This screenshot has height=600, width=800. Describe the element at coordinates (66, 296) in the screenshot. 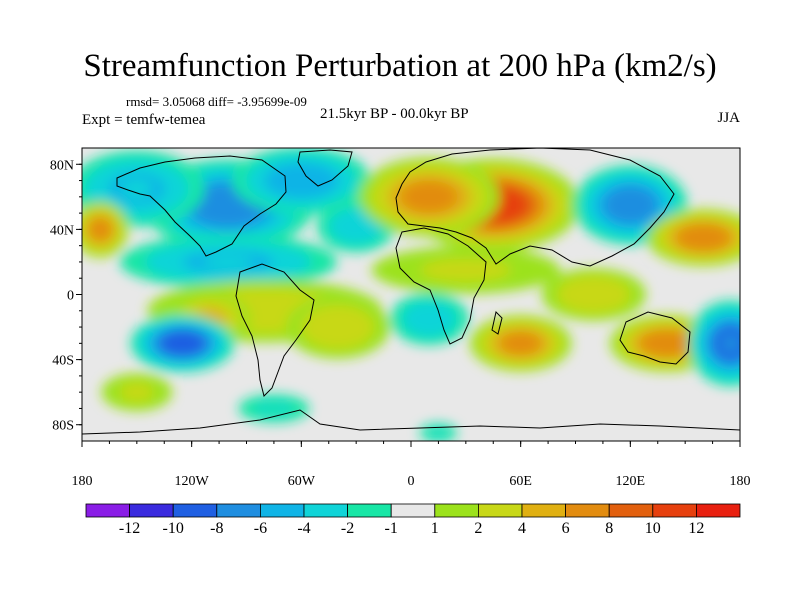

I see `y-axis-ticks: 80N 40N 0 40S 80S` at that location.